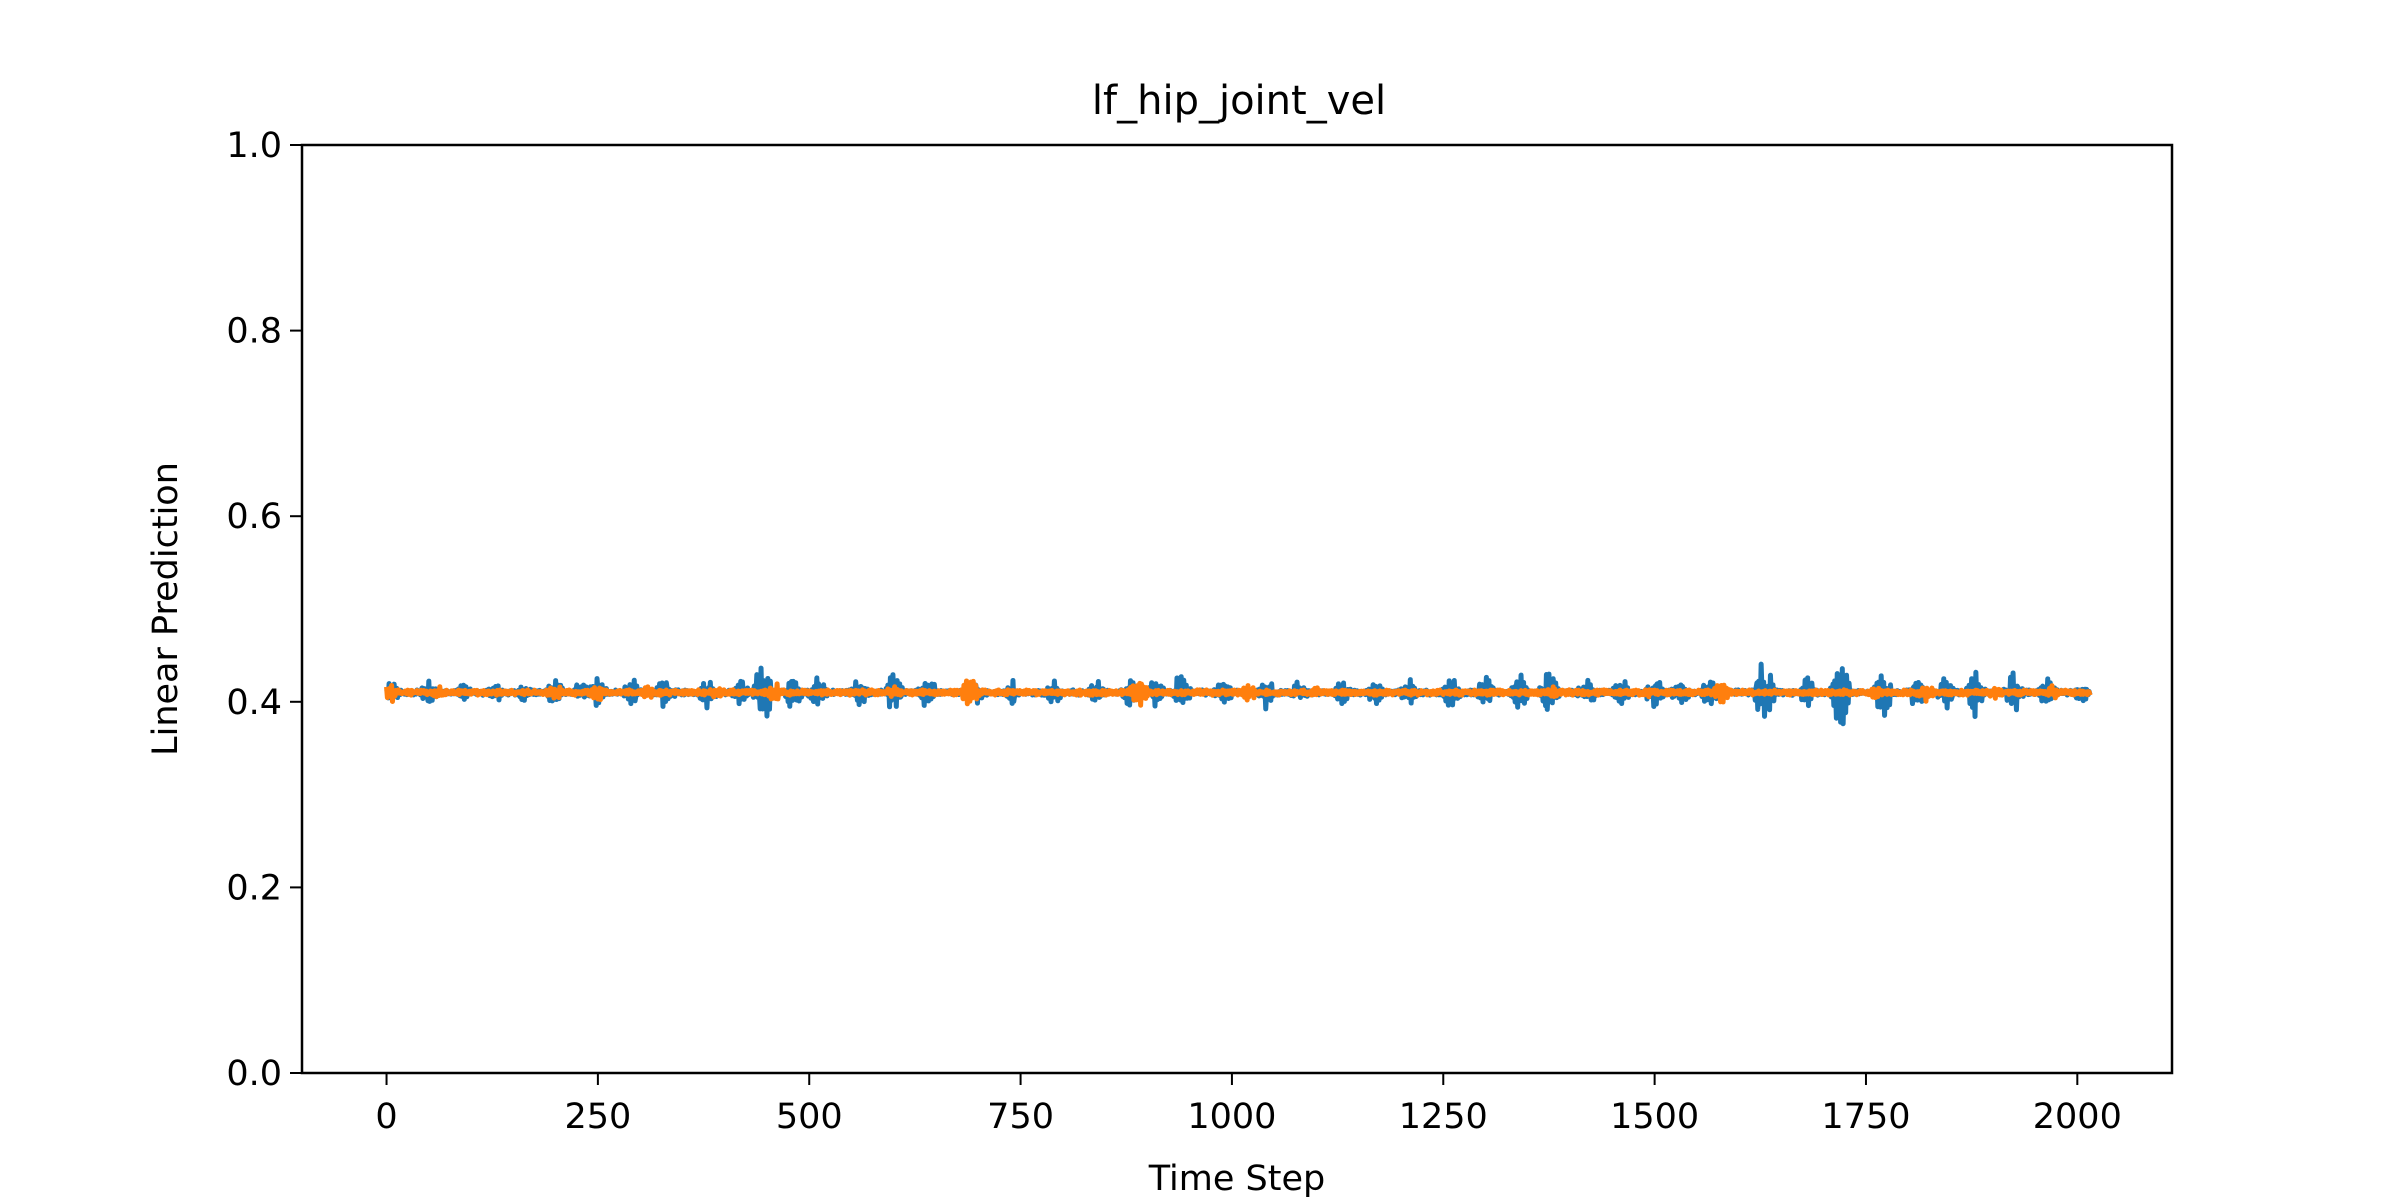 Image resolution: width=2400 pixels, height=1200 pixels. I want to click on series-layer, so click(1238, 694).